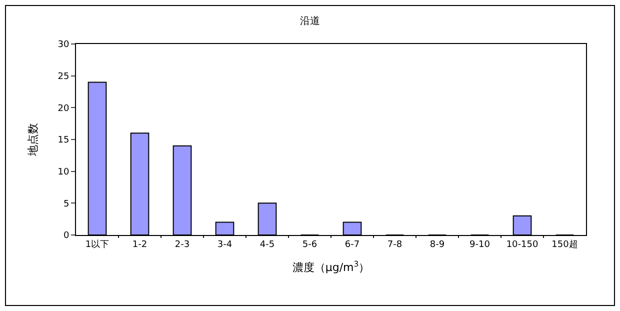 The image size is (620, 311). Describe the element at coordinates (33, 140) in the screenshot. I see `y-axis-title: 地点数` at that location.